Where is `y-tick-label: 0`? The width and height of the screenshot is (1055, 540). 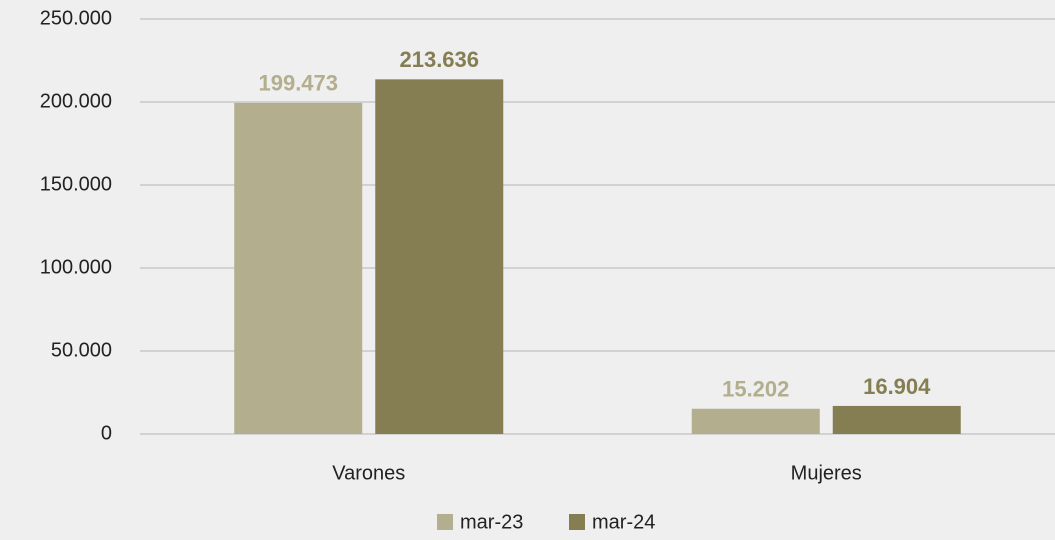
y-tick-label: 0 is located at coordinates (106, 433).